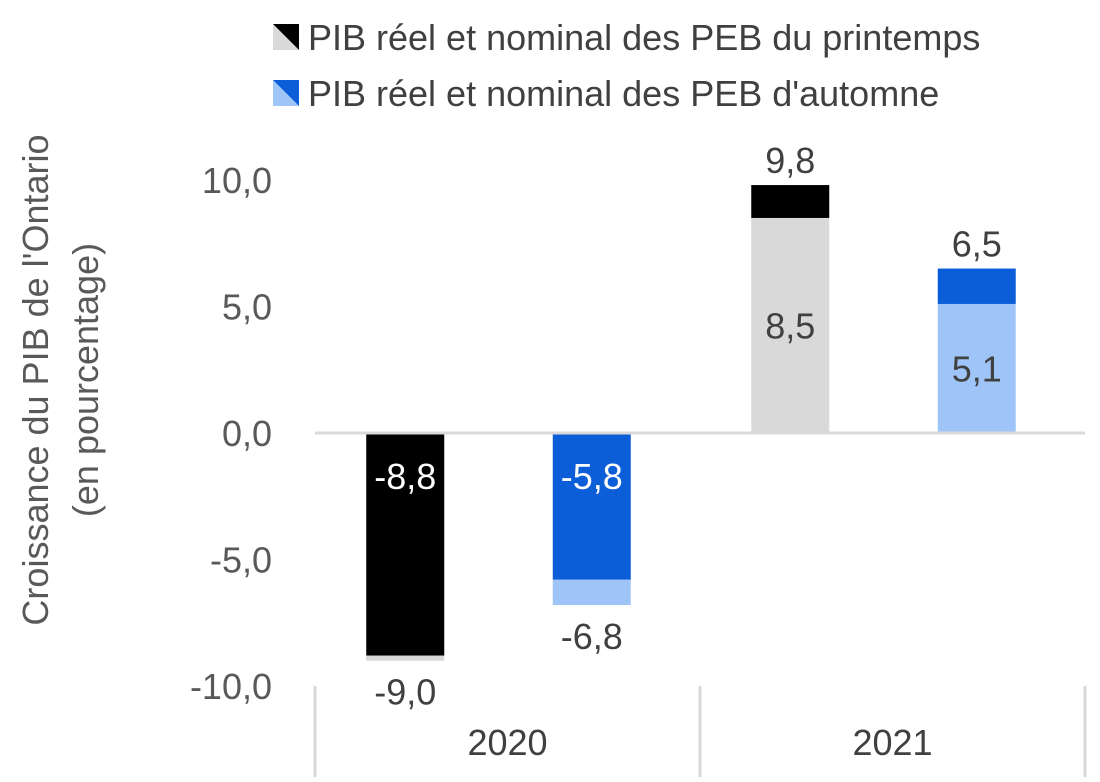 This screenshot has height=782, width=1100. Describe the element at coordinates (85, 380) in the screenshot. I see `y-axis-label-line: (en pourcentage)` at that location.